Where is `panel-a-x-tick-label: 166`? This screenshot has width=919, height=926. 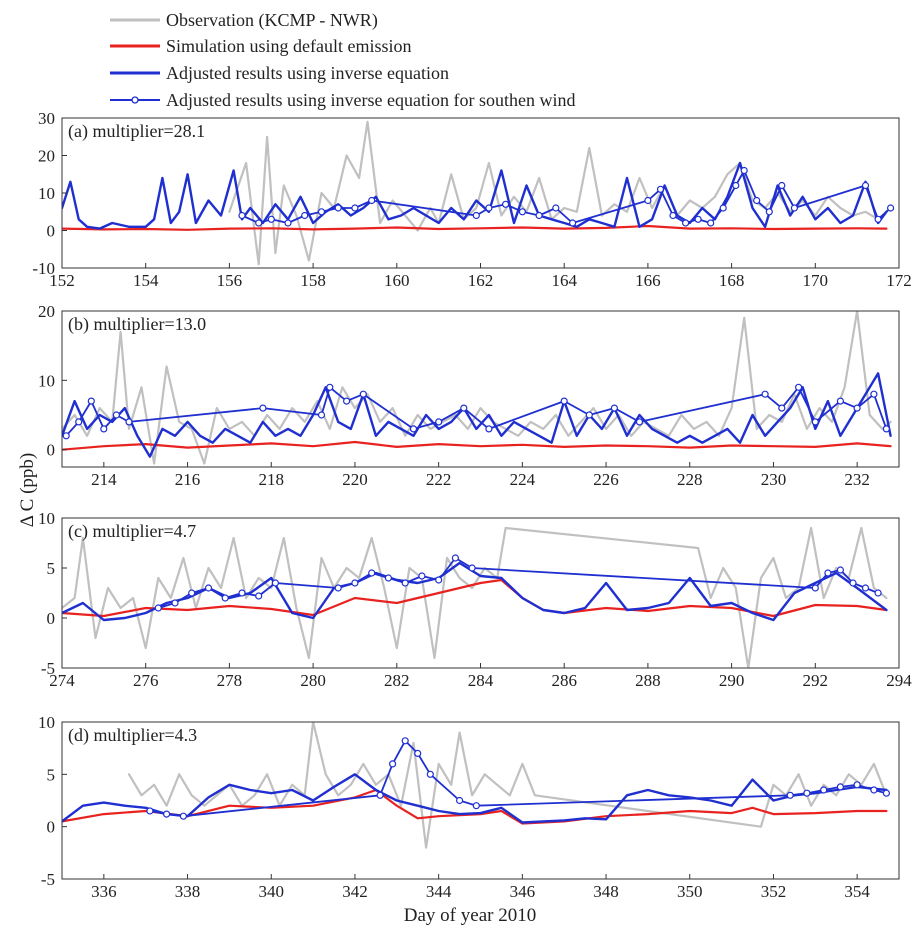 panel-a-x-tick-label: 166 is located at coordinates (648, 280).